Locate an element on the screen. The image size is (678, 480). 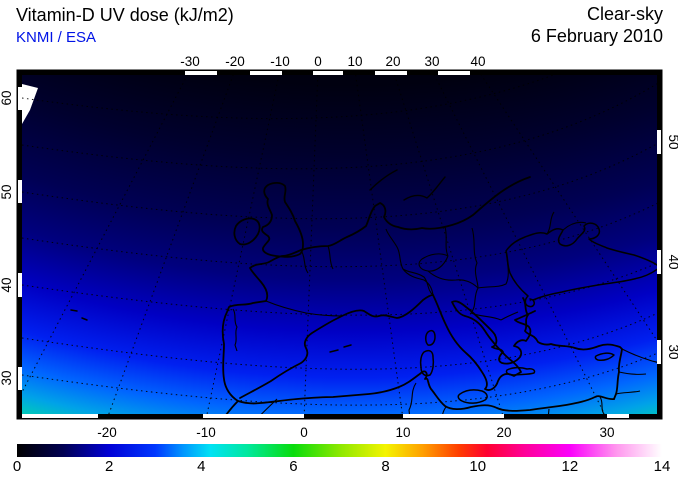
right-axis-tick-label: 30 is located at coordinates (672, 351).